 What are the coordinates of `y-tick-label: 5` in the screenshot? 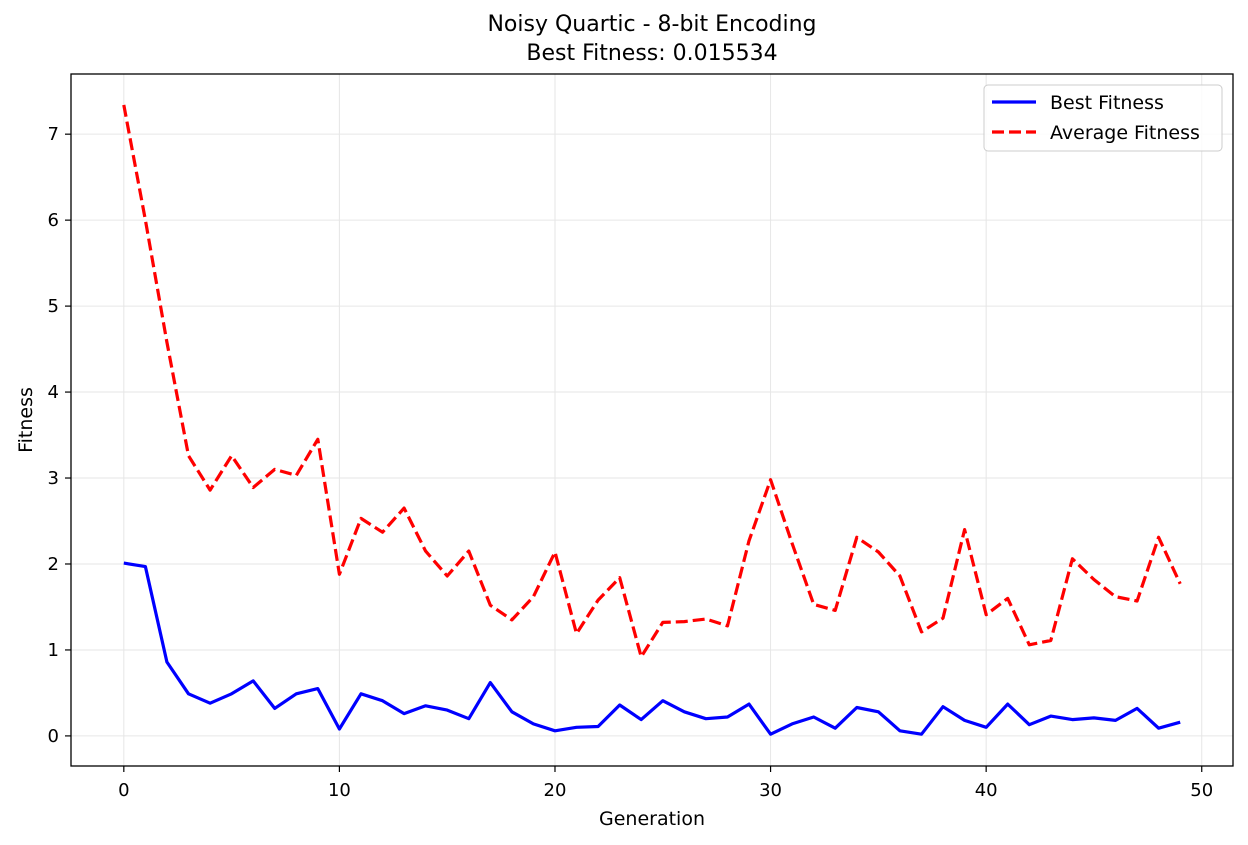 It's located at (53, 306).